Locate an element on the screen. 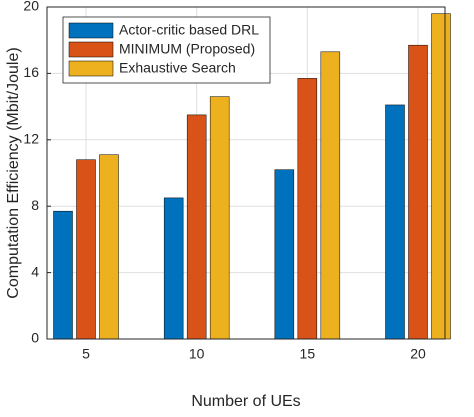 This screenshot has width=474, height=417. x-tick-label: 10 is located at coordinates (197, 354).